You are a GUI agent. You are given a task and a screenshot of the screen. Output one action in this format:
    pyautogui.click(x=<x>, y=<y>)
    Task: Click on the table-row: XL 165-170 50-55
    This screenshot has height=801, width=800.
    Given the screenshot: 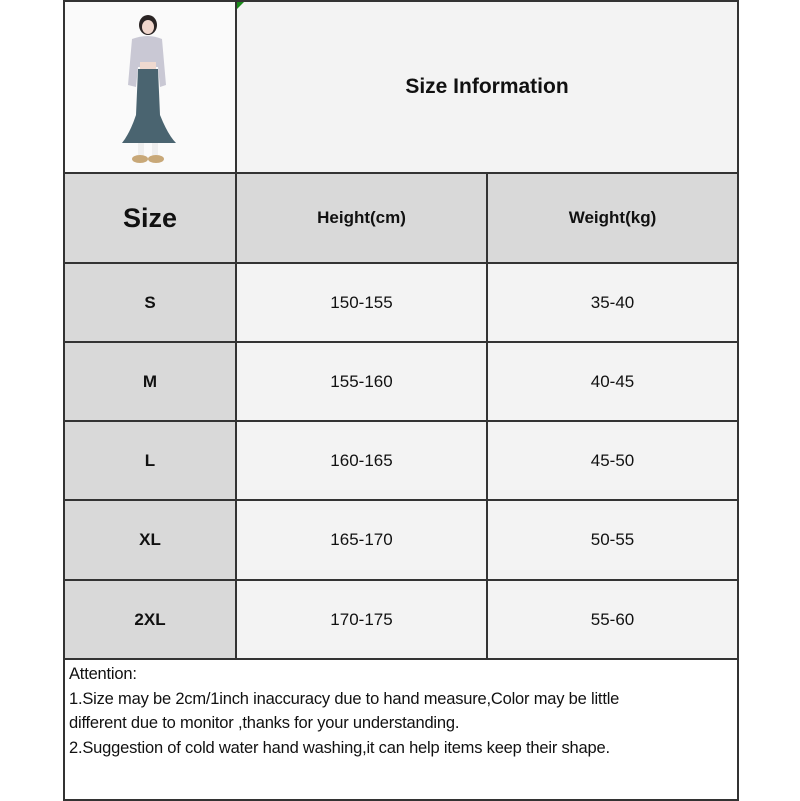 What is the action you would take?
    pyautogui.click(x=401, y=540)
    